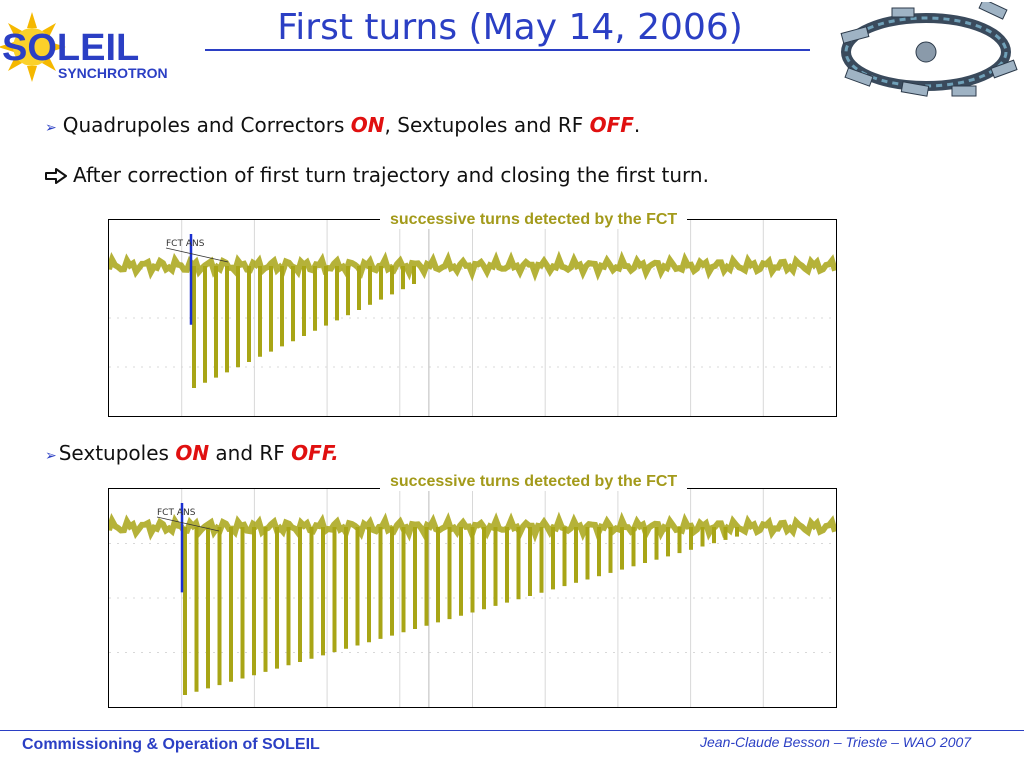 Image resolution: width=1024 pixels, height=768 pixels. What do you see at coordinates (836, 742) in the screenshot?
I see `footer-author: Jean-Claude Besson – Trieste – WAO 2007` at bounding box center [836, 742].